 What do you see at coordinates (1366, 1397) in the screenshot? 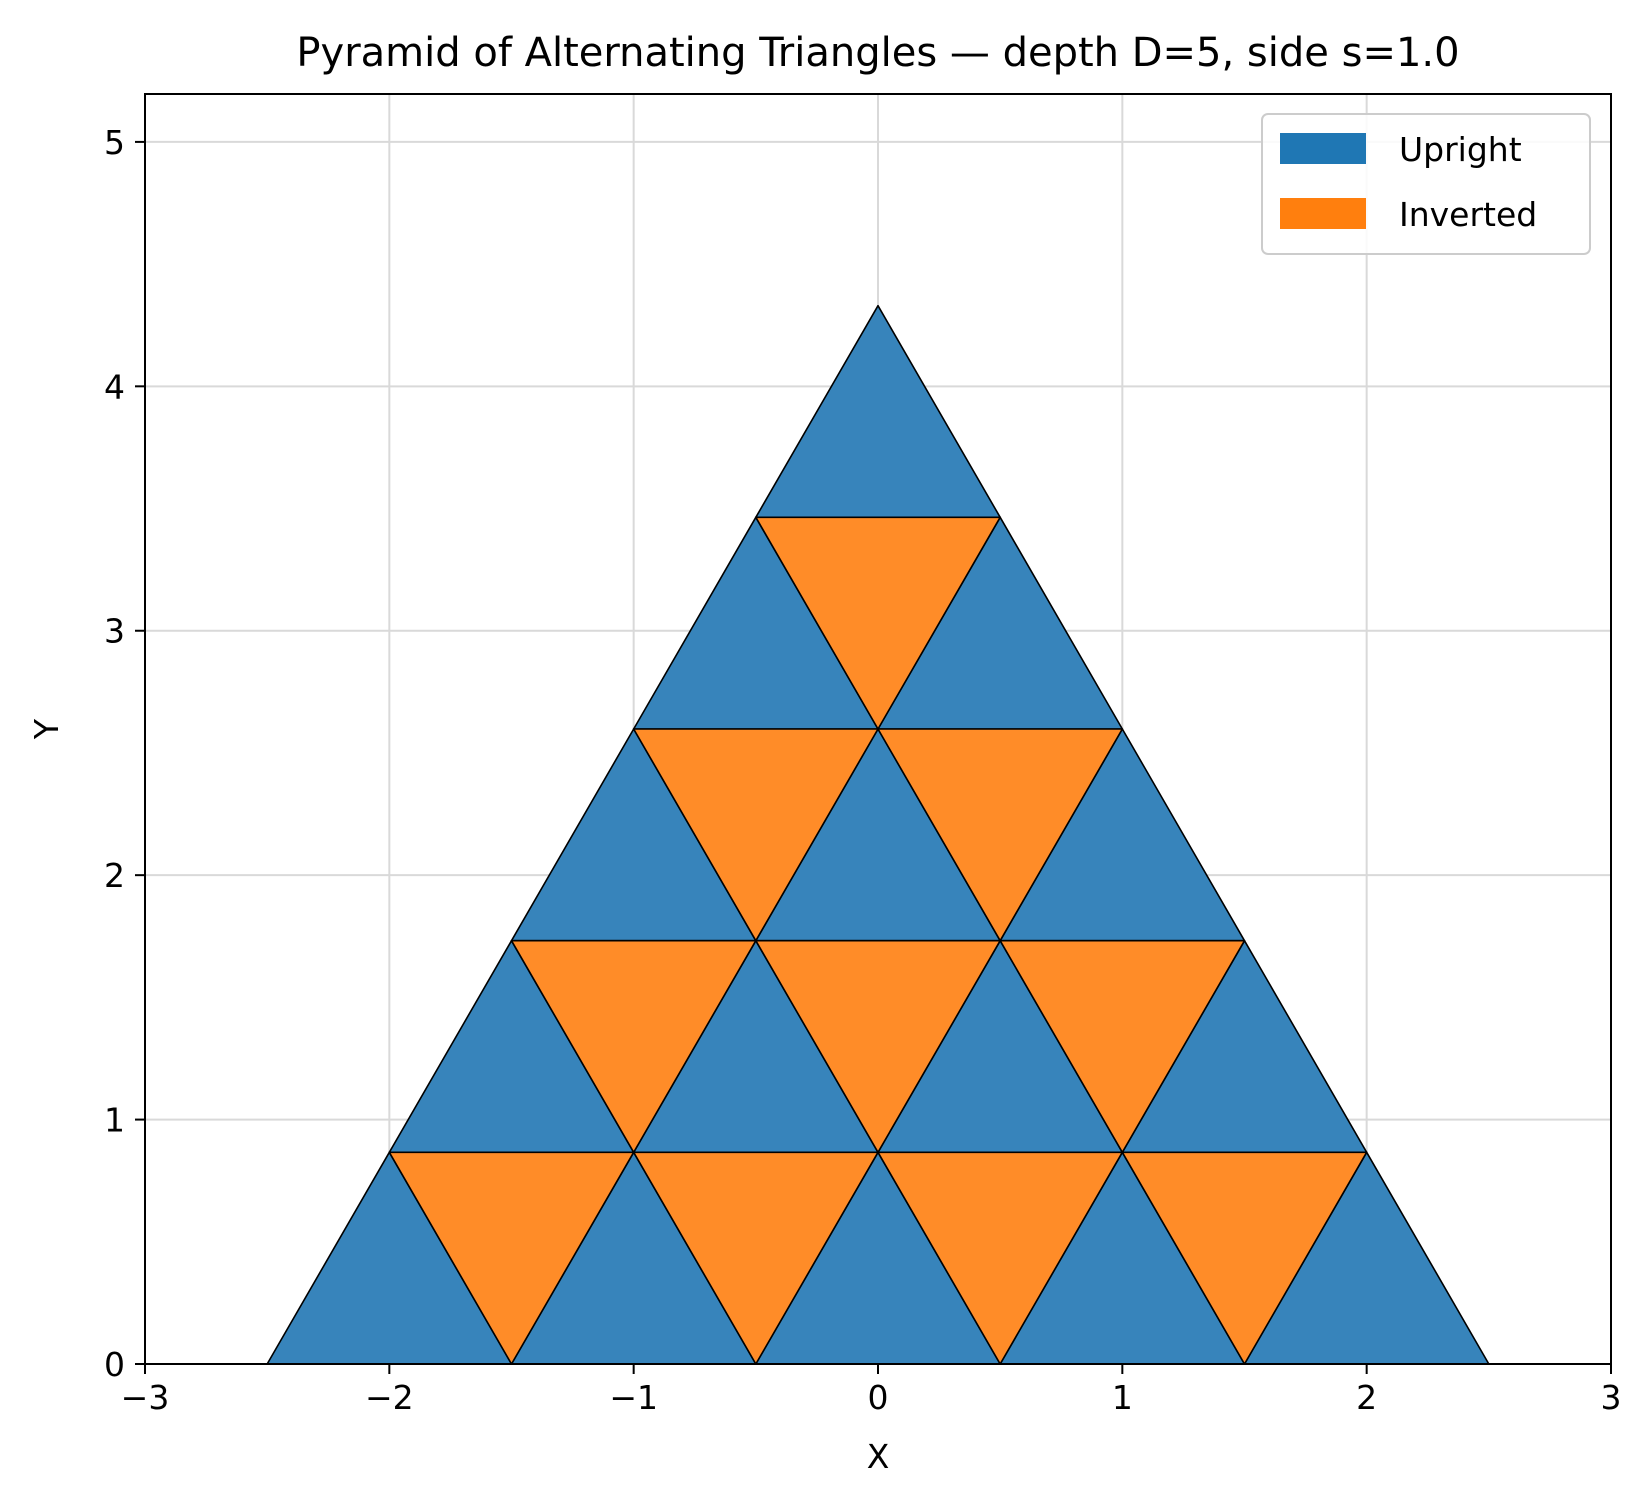
I see `x-tick-label: 2` at bounding box center [1366, 1397].